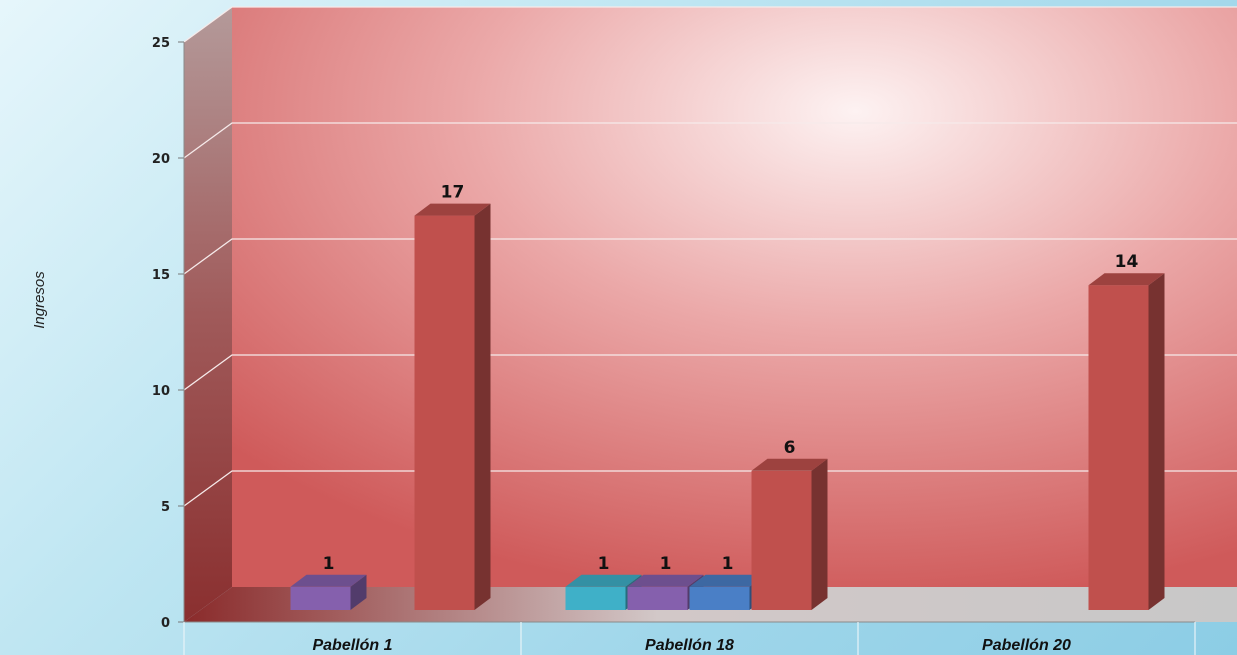 This screenshot has width=1237, height=655. Describe the element at coordinates (1026, 645) in the screenshot. I see `x-tick-label: Pabellón 20` at that location.